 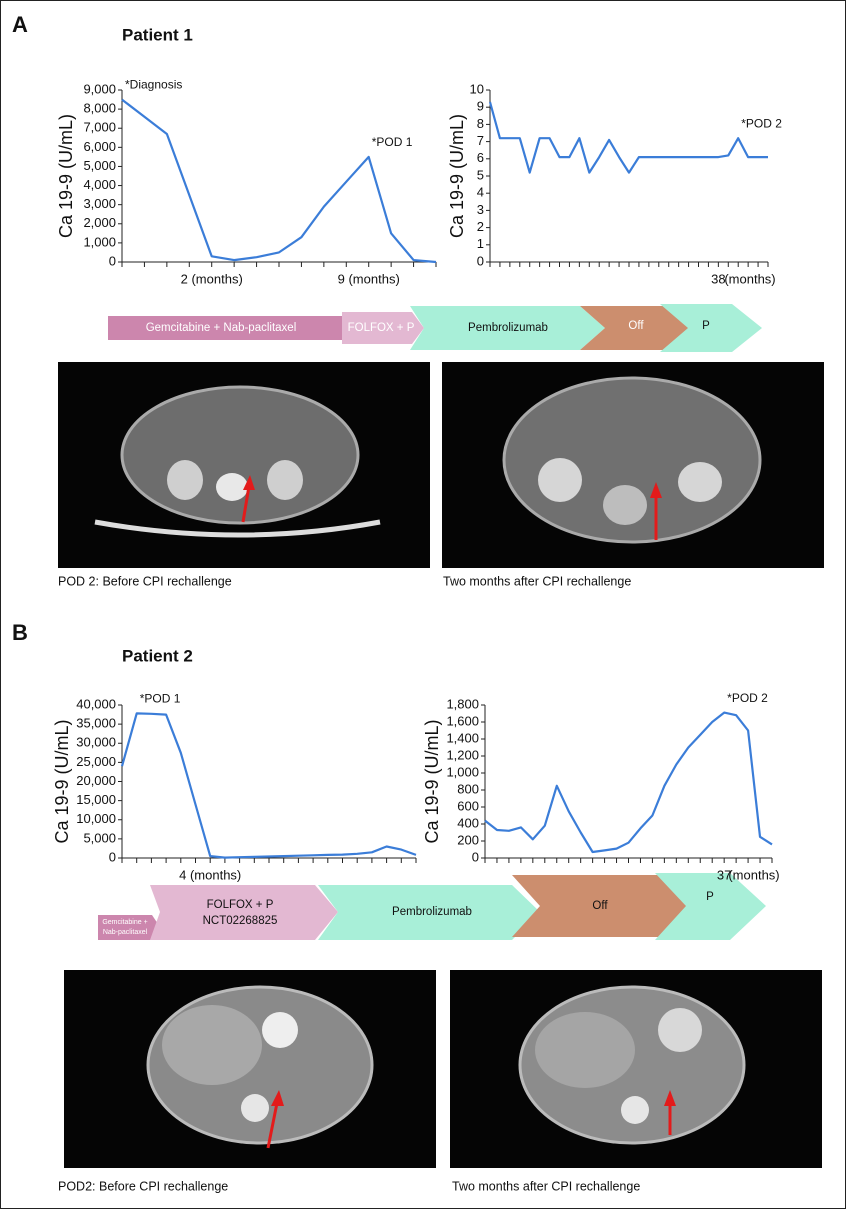 I want to click on x-tick-label: 9 (months), so click(x=369, y=278).